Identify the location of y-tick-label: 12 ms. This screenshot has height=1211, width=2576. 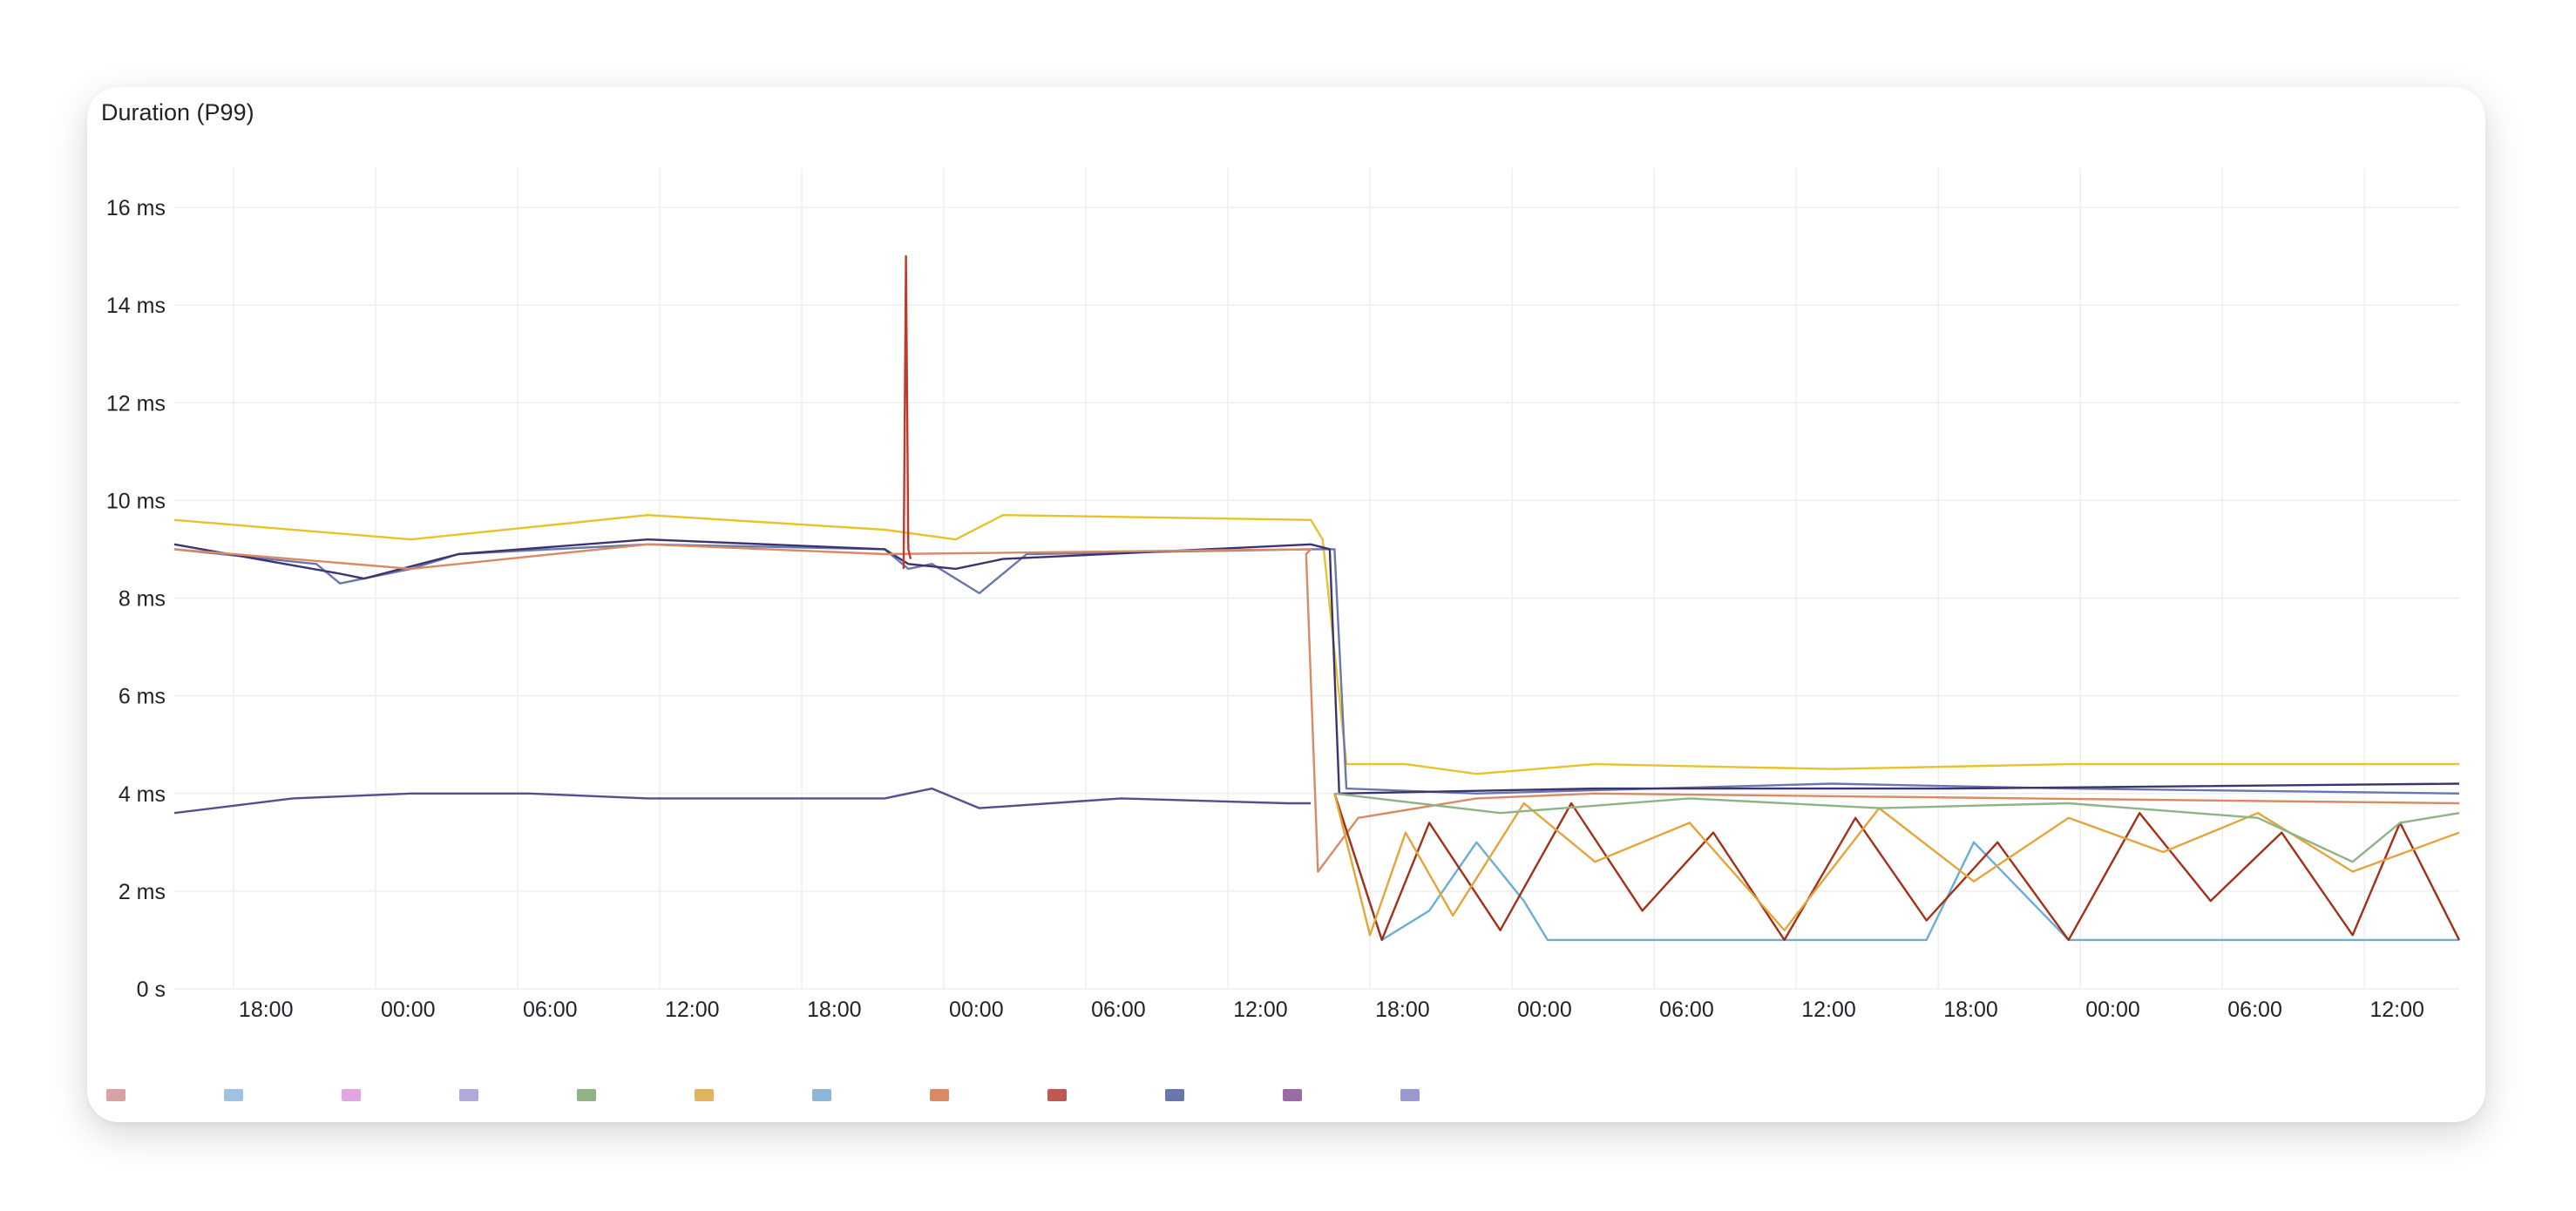
(136, 403).